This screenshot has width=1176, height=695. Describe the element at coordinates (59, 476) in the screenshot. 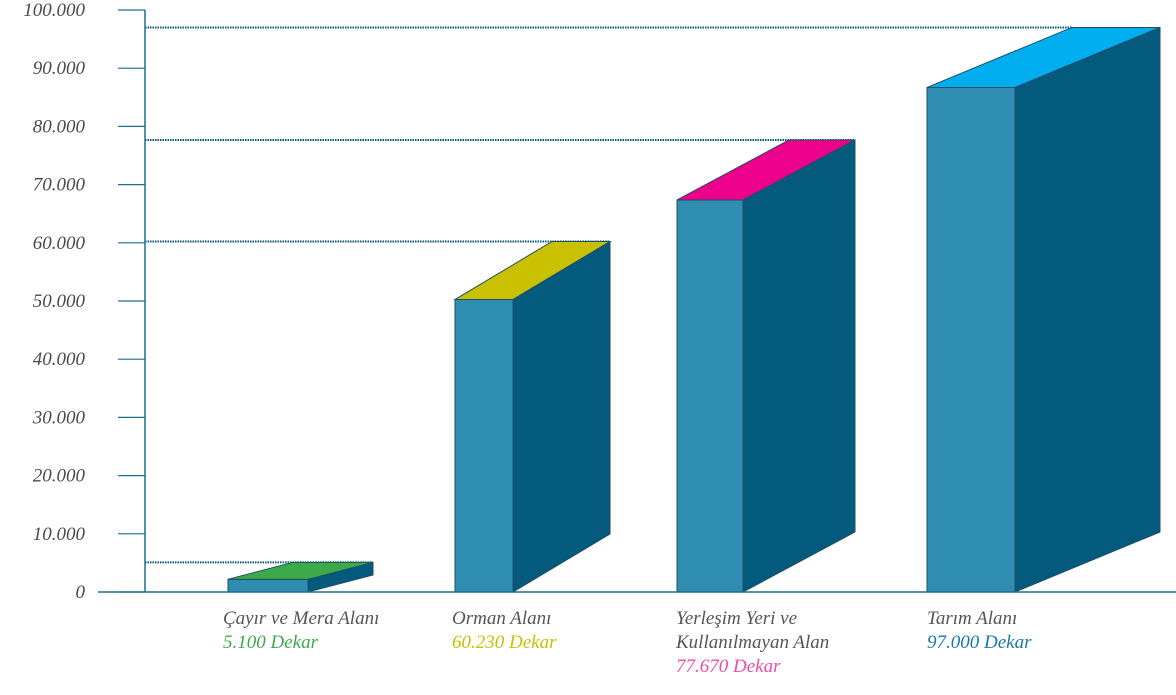

I see `y-tick-label: 20.000` at that location.